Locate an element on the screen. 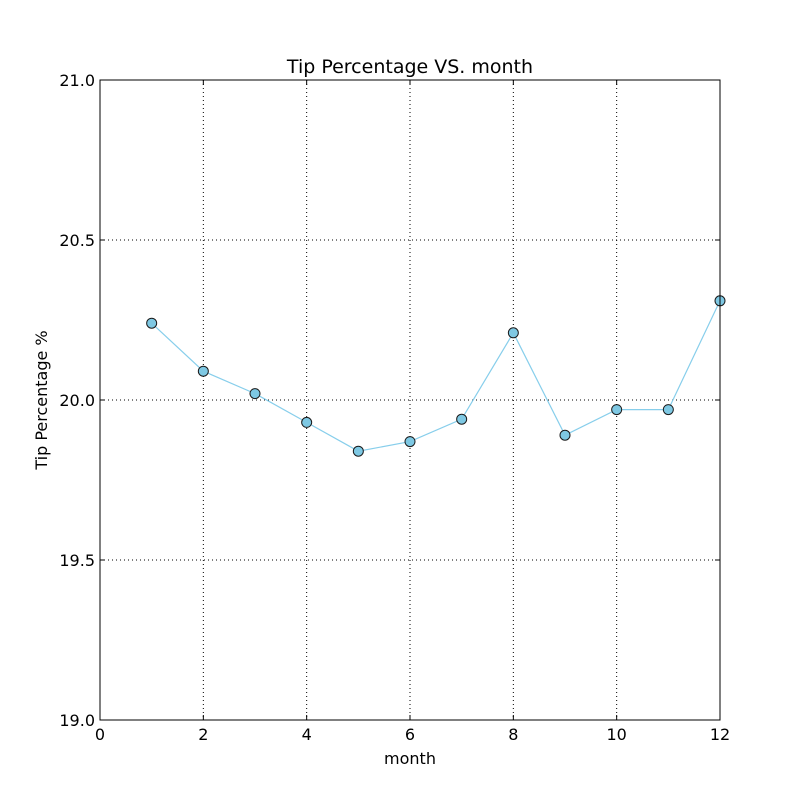 The height and width of the screenshot is (800, 800). y-tick-label: 19.0 is located at coordinates (77, 720).